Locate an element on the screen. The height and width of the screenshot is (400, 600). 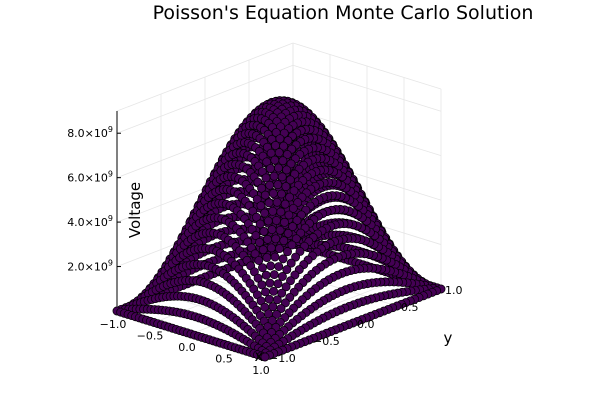
x-tick-label: 0.5 is located at coordinates (224, 359).